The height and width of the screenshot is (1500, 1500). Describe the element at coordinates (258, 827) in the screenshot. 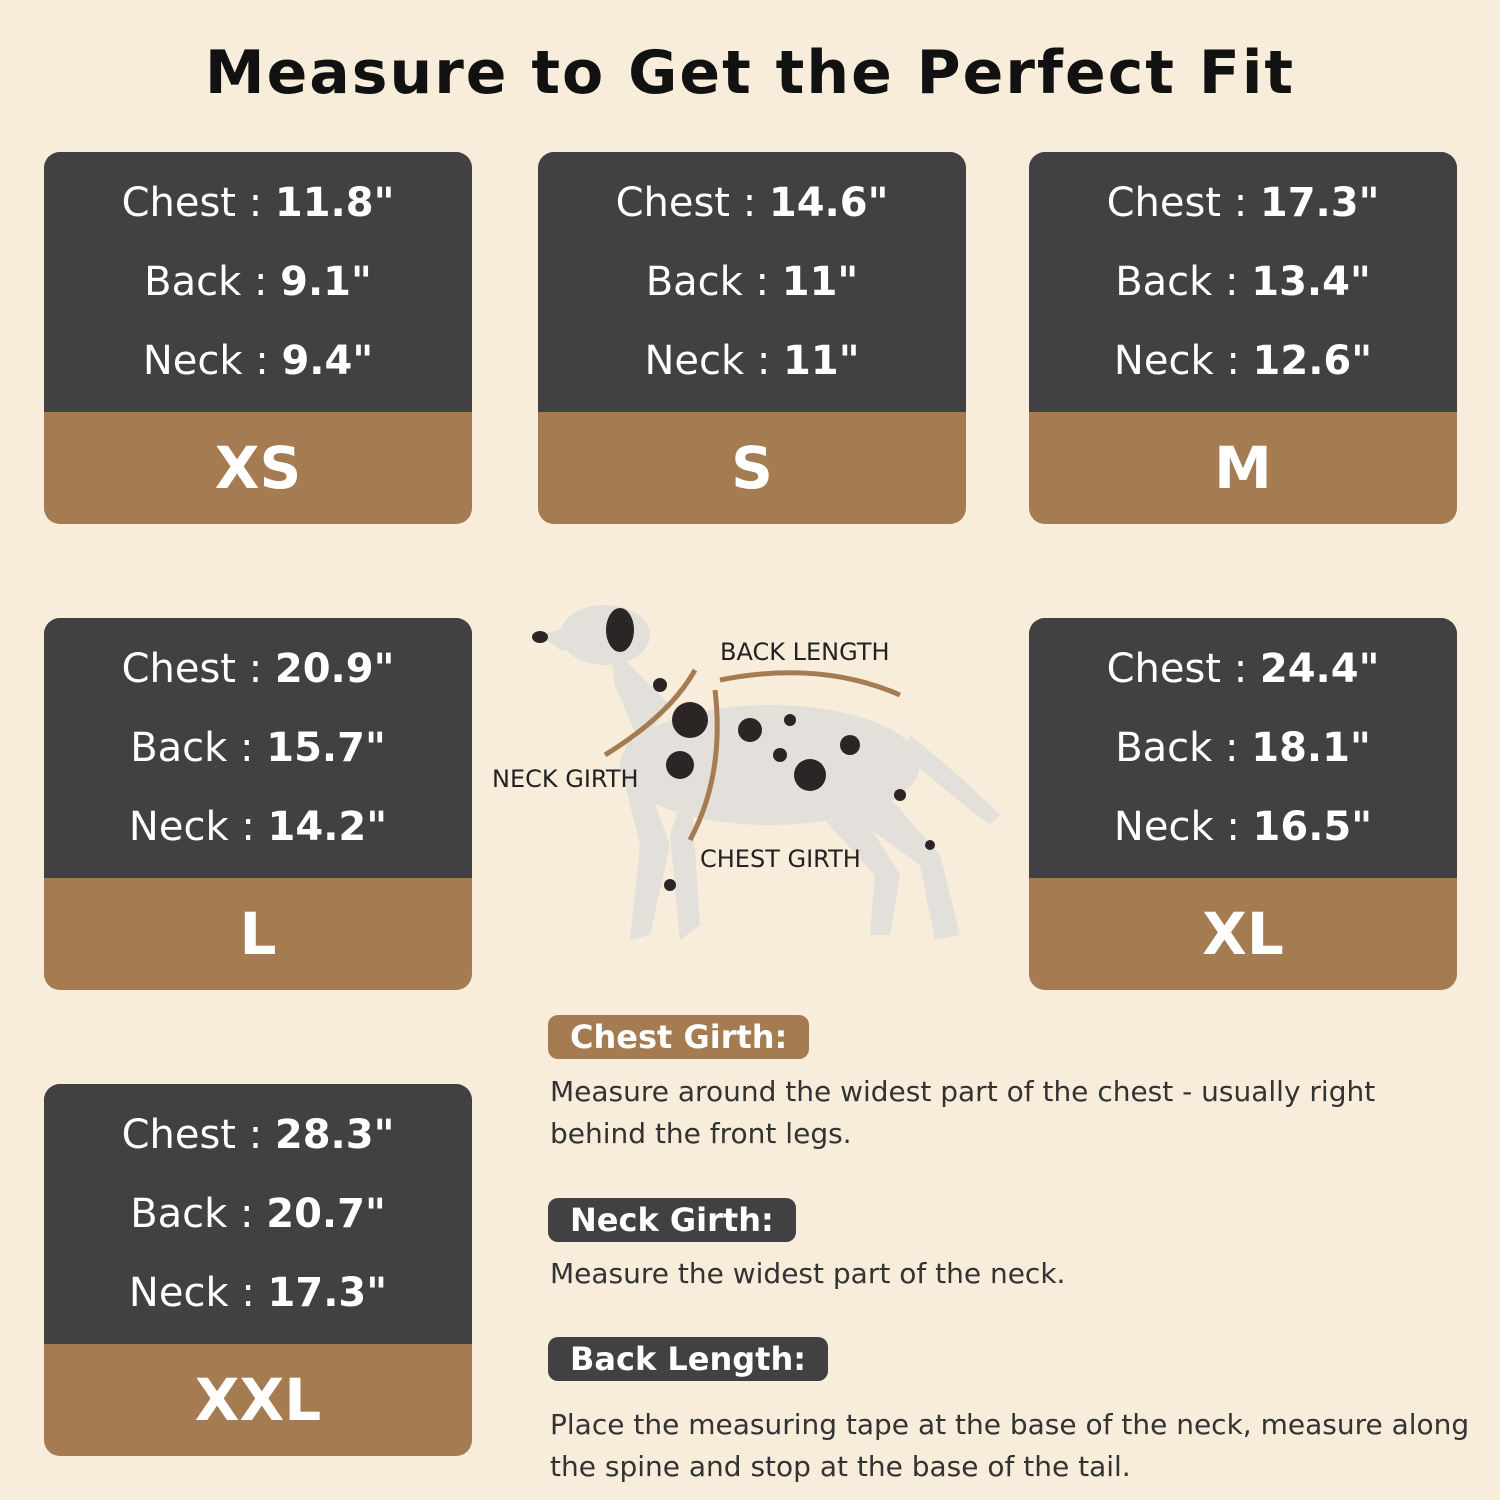

I see `neck-measurement: Neck : 14.2"` at that location.